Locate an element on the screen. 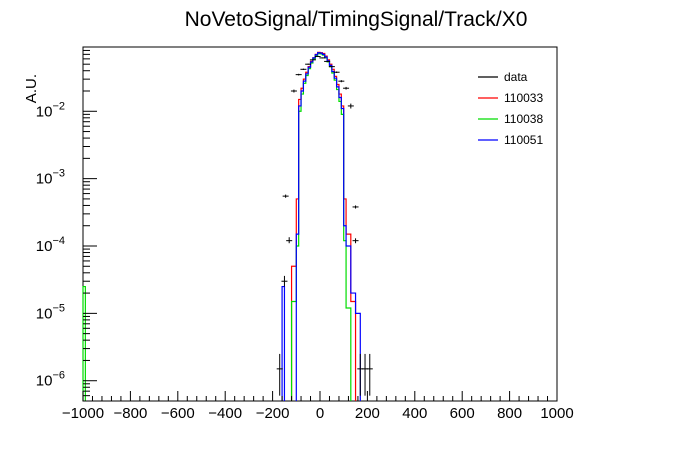 The image size is (696, 472). legend-item-110033: 110033 is located at coordinates (510, 98).